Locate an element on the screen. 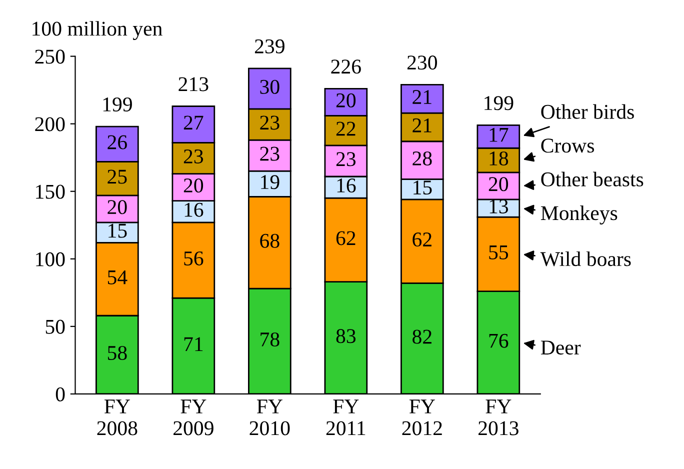  data-label: 30 is located at coordinates (270, 87).